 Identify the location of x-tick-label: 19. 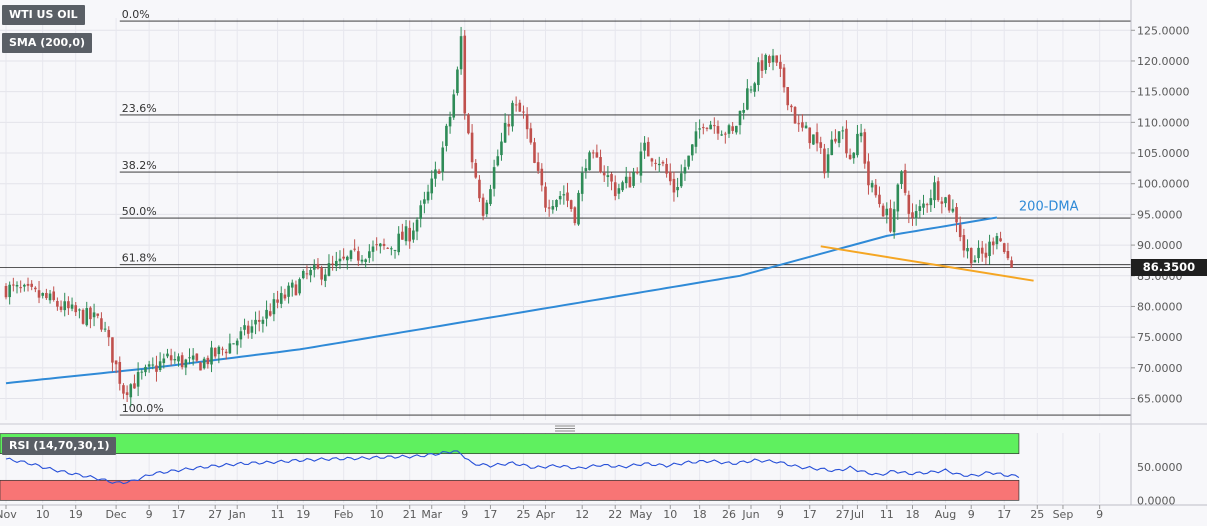
(303, 514).